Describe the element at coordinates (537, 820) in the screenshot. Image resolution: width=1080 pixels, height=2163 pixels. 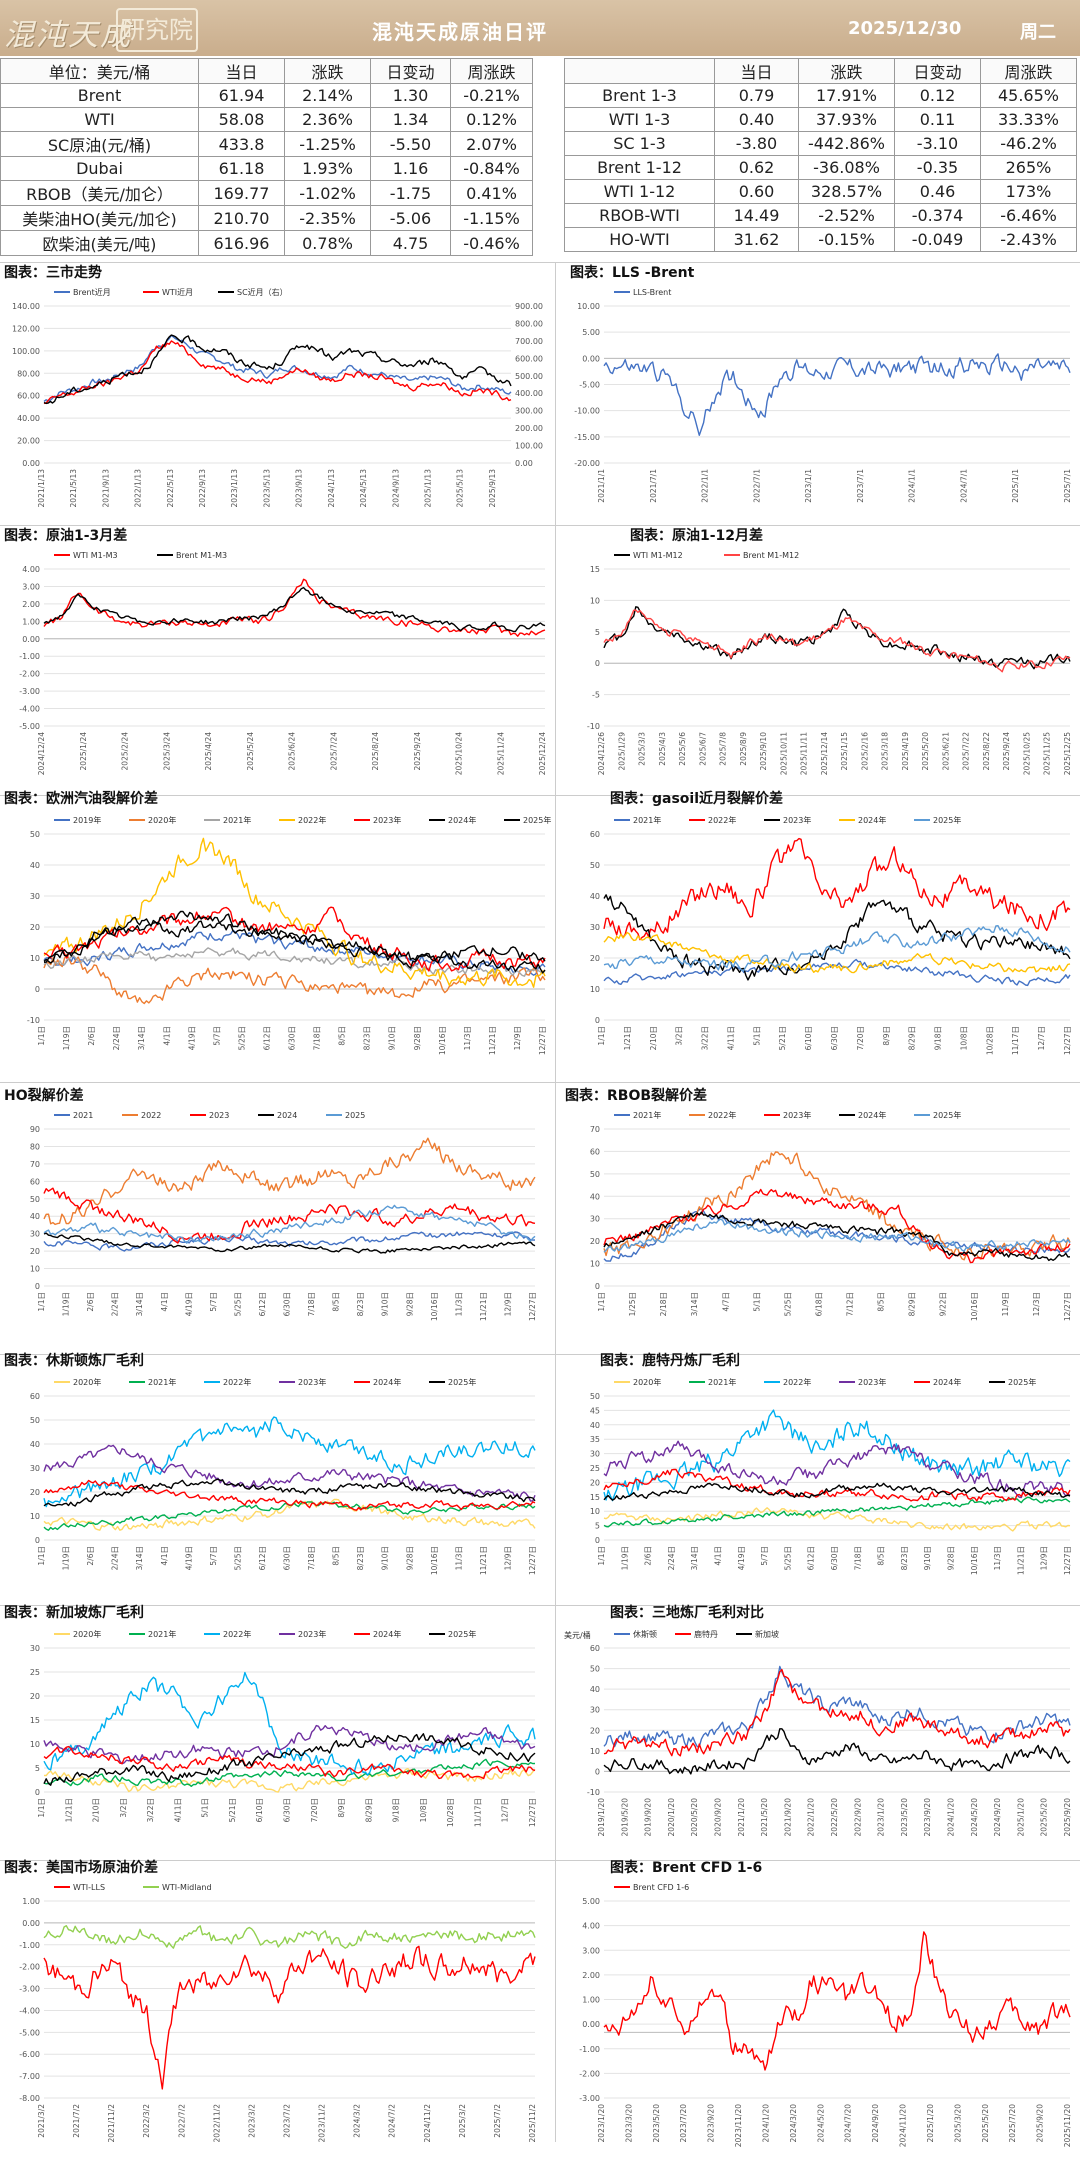
I see `legend-label: 2025年` at that location.